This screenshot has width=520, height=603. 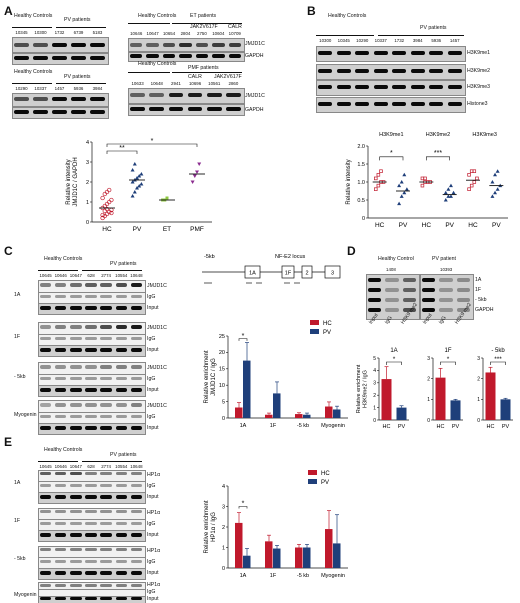 I want to click on exon-label: 1A, so click(x=252, y=274).